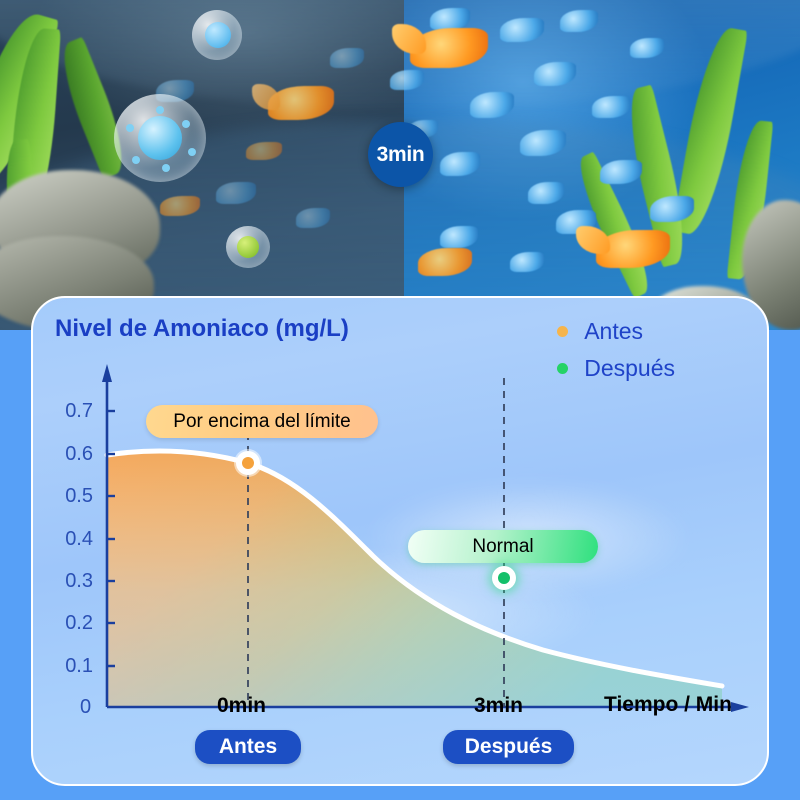  Describe the element at coordinates (79, 623) in the screenshot. I see `y-tick-label: 0.2` at that location.